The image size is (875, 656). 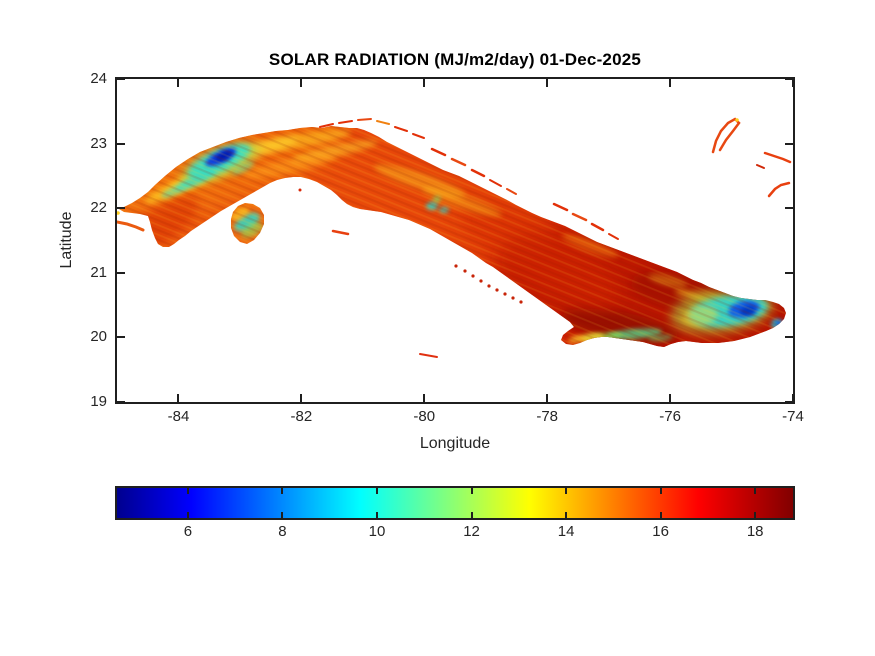 What do you see at coordinates (424, 416) in the screenshot?
I see `x-axis-tick-label: -80` at bounding box center [424, 416].